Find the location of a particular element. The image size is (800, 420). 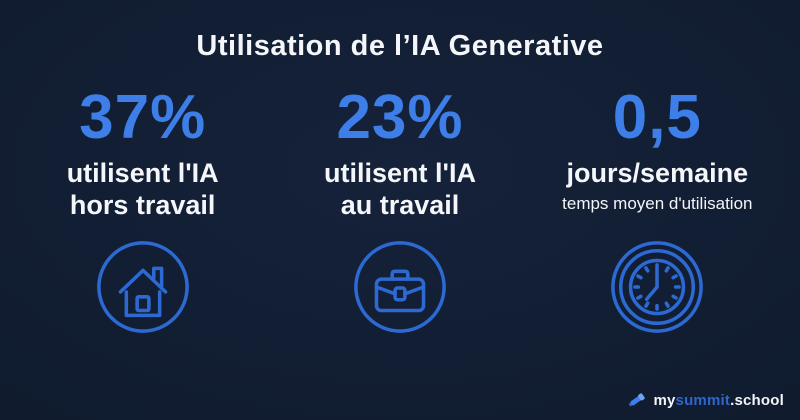

stat-label: utilisent l'IA au travail is located at coordinates (399, 197).